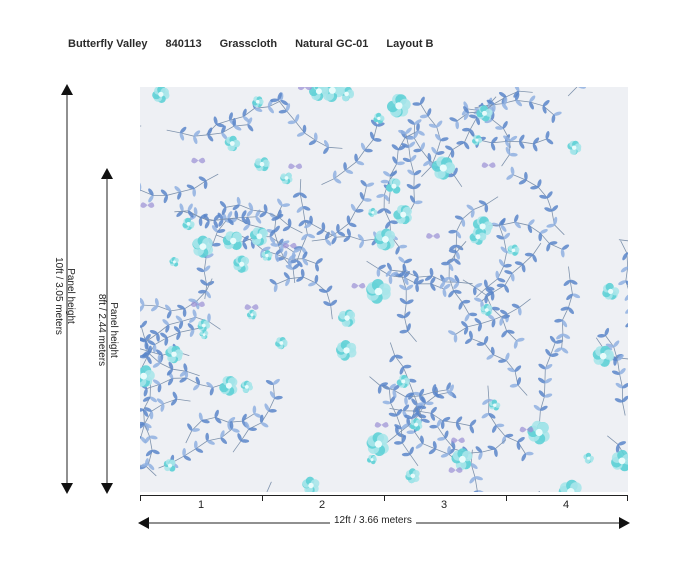 Image resolution: width=695 pixels, height=564 pixels. I want to click on panel-number-2: 2, so click(322, 505).